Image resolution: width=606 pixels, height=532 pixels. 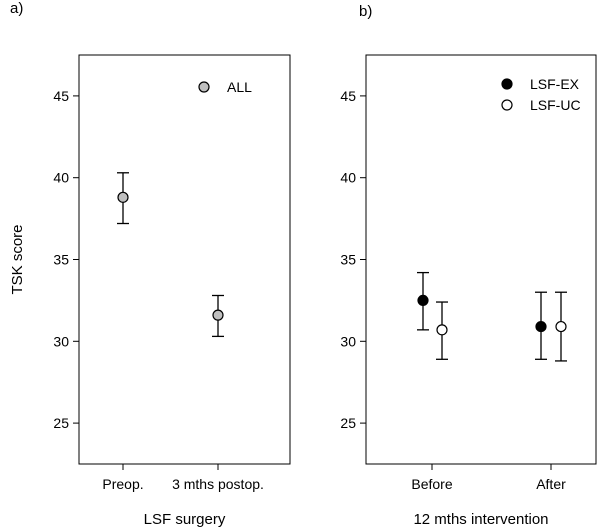 What do you see at coordinates (17, 259) in the screenshot?
I see `y-axis-title: TSK score` at bounding box center [17, 259].